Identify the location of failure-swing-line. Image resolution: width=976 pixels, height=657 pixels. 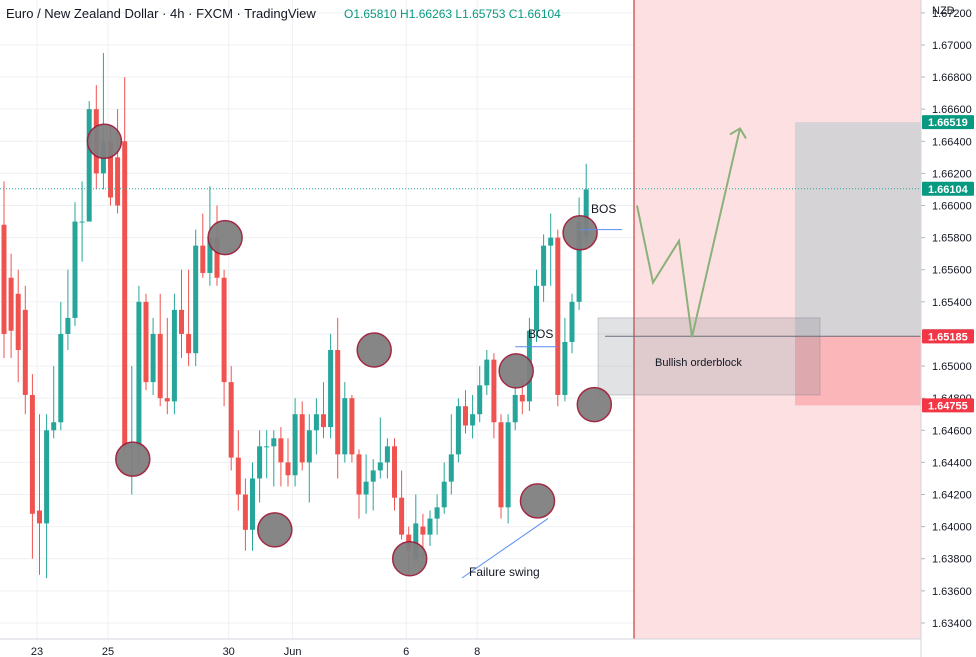
(505, 548).